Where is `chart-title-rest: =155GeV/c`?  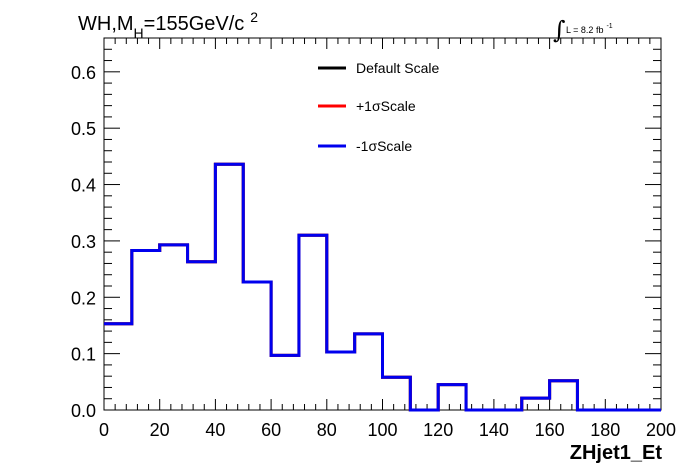 chart-title-rest: =155GeV/c is located at coordinates (194, 24).